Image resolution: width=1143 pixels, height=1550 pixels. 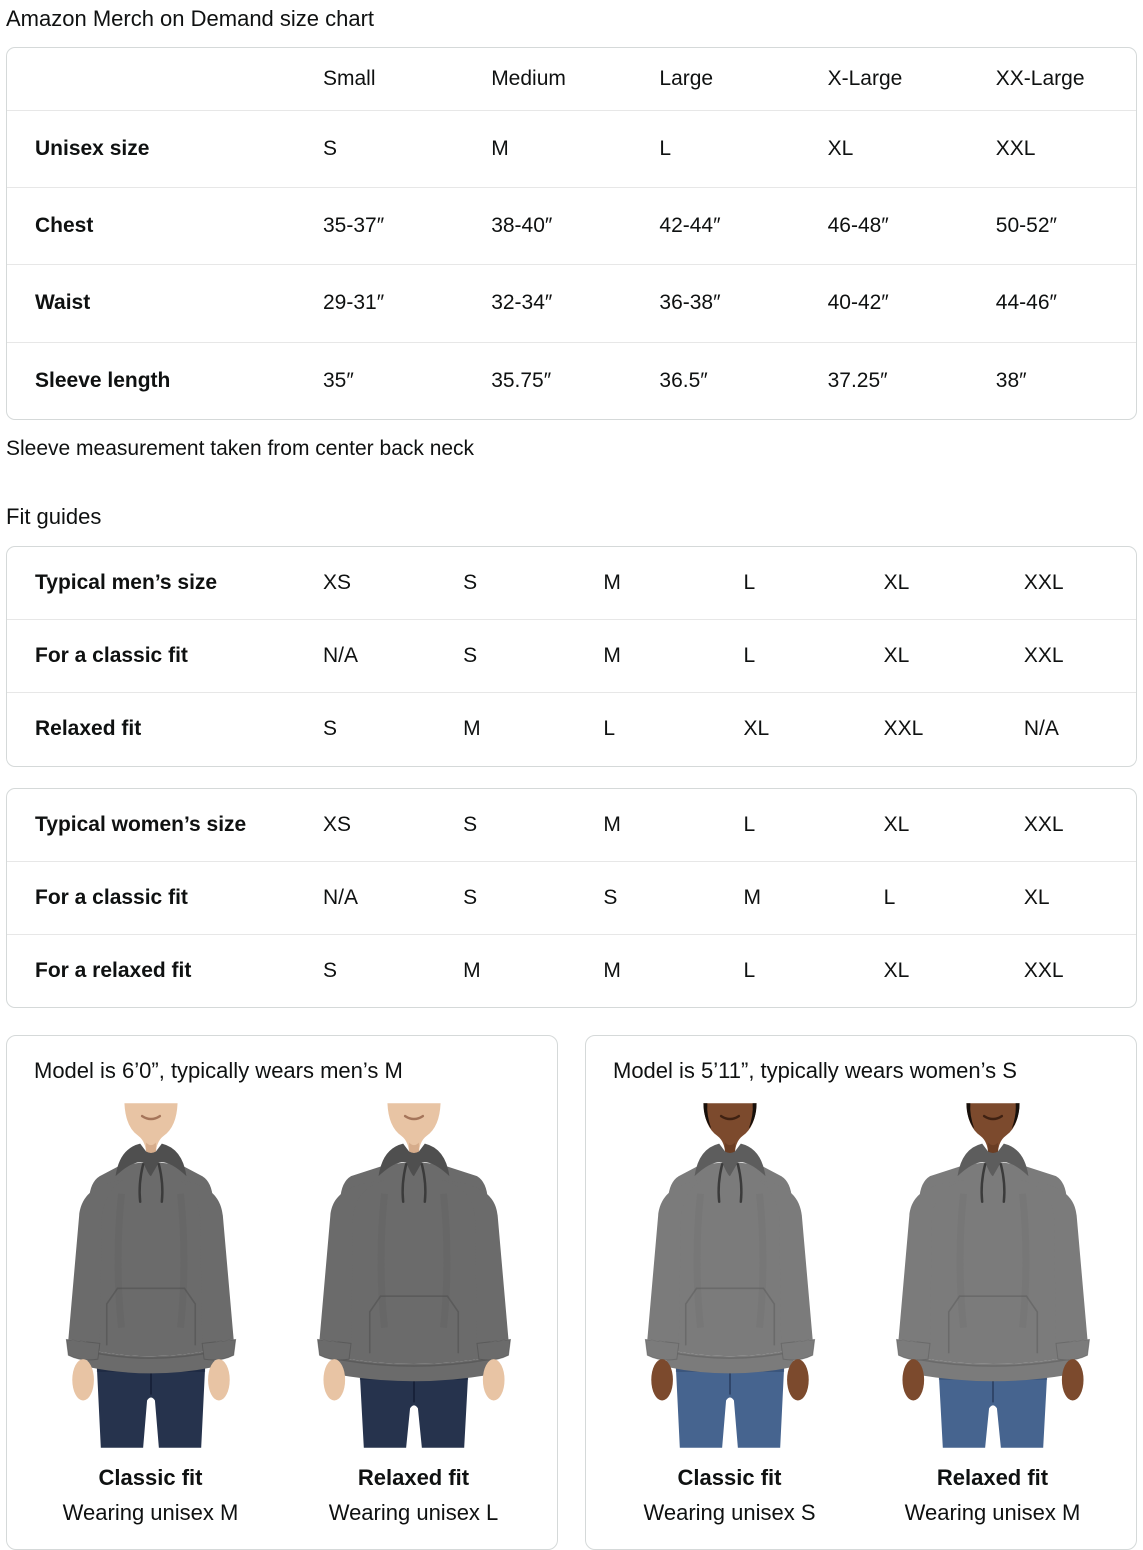 I want to click on row-label: Typical men’s size, so click(x=126, y=582).